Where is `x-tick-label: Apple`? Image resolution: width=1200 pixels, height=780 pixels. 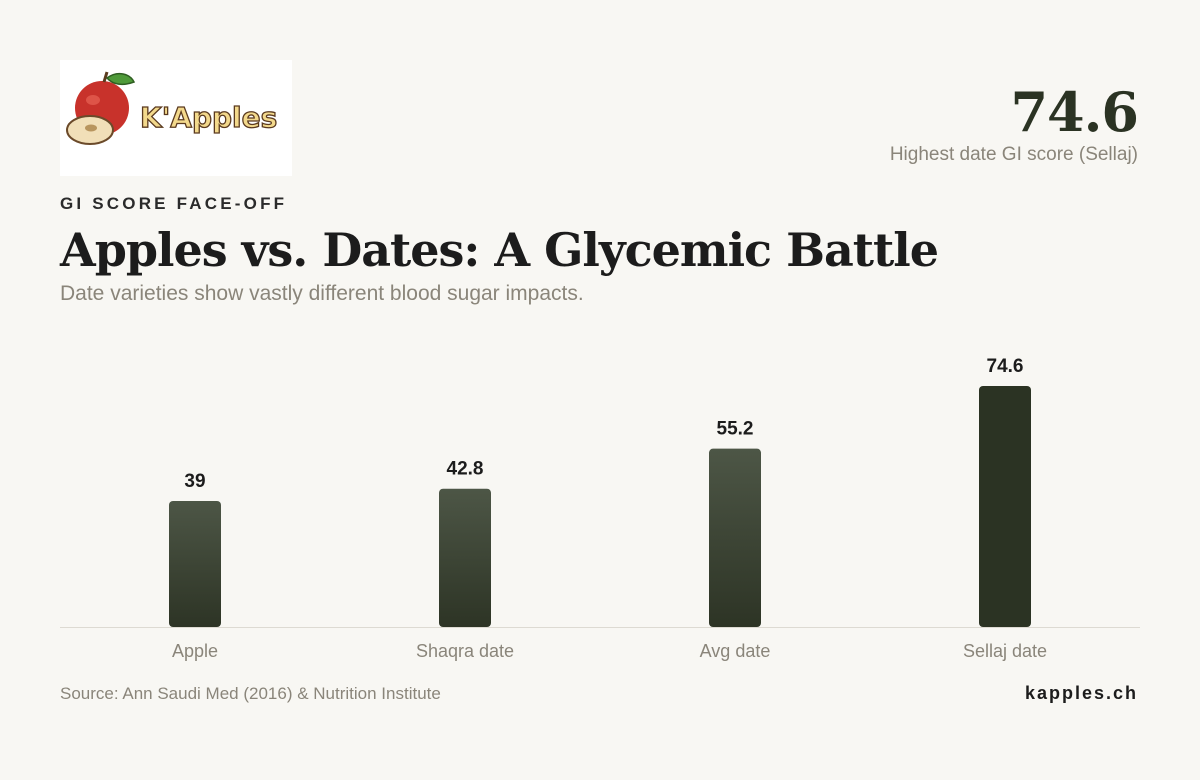 x-tick-label: Apple is located at coordinates (195, 651).